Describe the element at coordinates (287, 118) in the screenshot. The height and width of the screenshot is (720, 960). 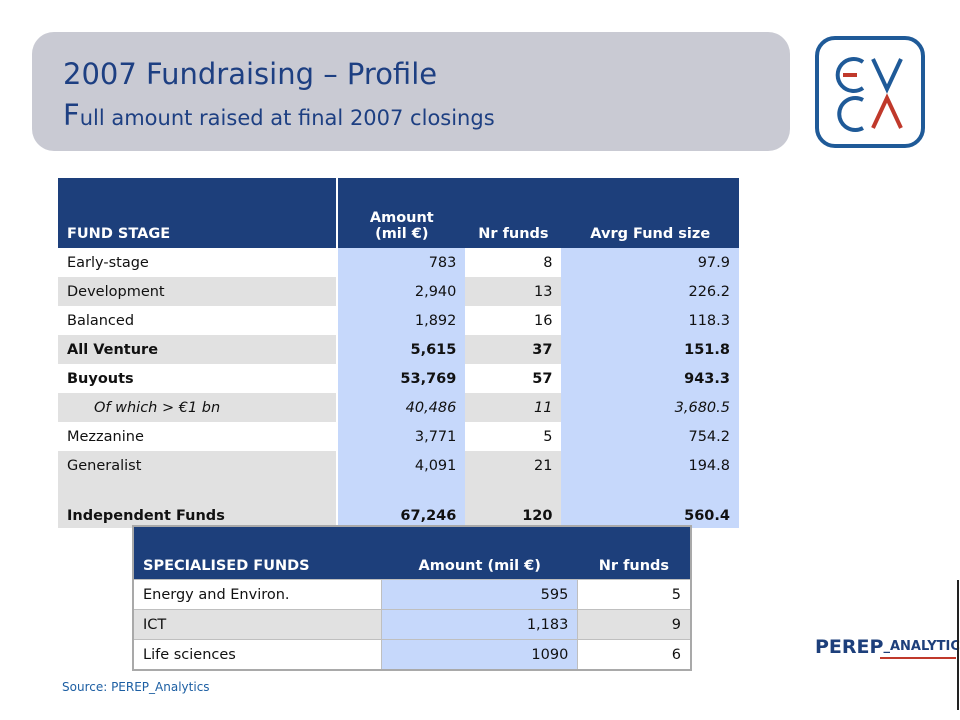
I see `subtitle-rest: ull amount raised at final 2007 closings` at that location.